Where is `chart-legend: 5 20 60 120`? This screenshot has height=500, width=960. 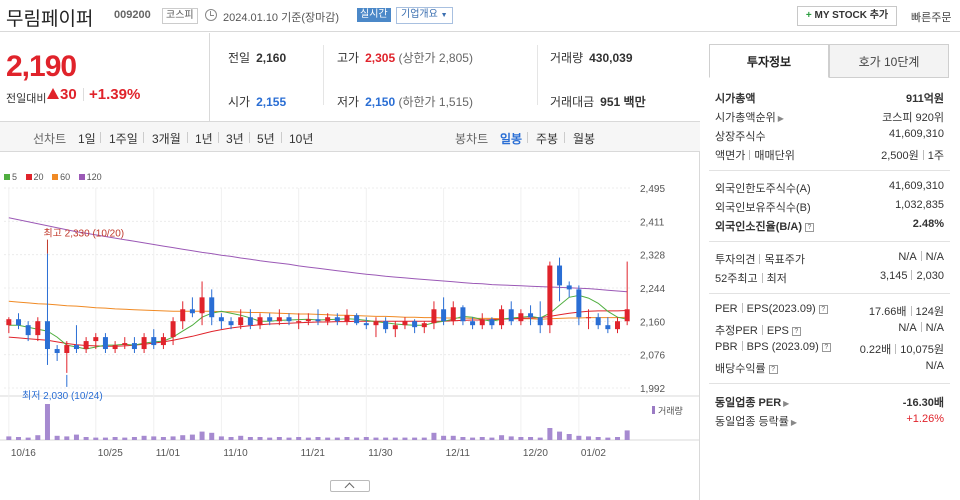 chart-legend: 5 20 60 120 is located at coordinates (51, 177).